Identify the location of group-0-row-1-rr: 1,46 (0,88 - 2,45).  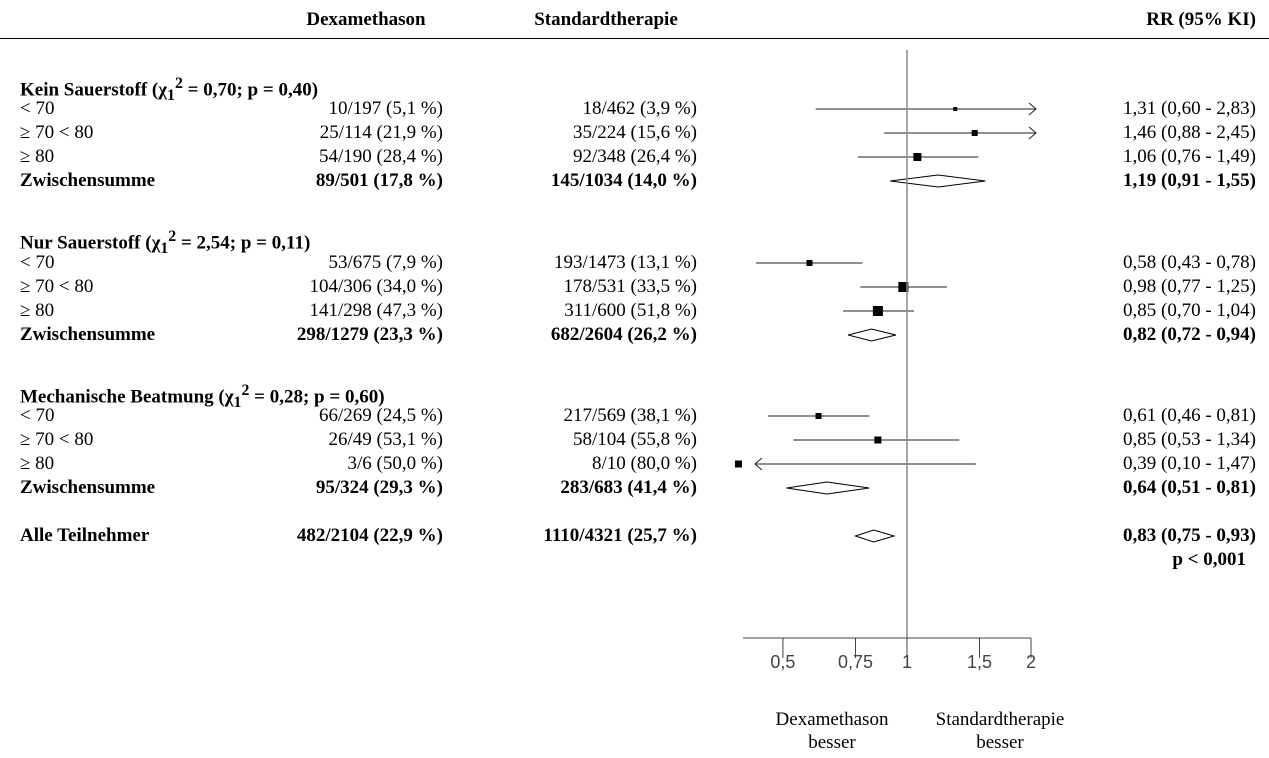
(1189, 132).